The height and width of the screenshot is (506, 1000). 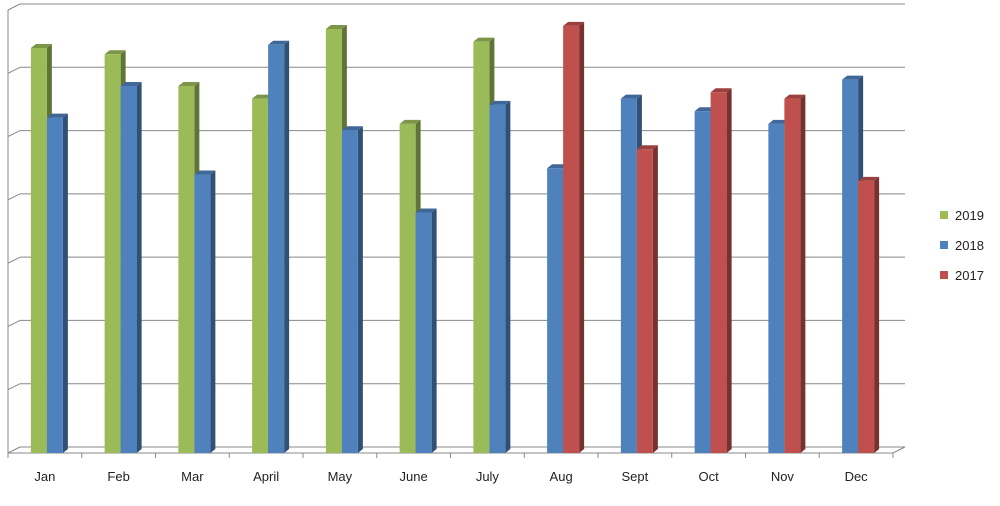 What do you see at coordinates (192, 476) in the screenshot?
I see `x-tick-label: Mar` at bounding box center [192, 476].